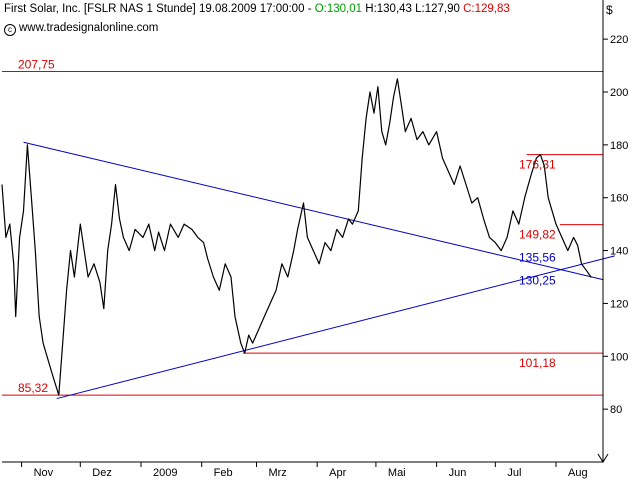 The width and height of the screenshot is (640, 480). Describe the element at coordinates (337, 473) in the screenshot. I see `x-tick-label: Apr` at that location.